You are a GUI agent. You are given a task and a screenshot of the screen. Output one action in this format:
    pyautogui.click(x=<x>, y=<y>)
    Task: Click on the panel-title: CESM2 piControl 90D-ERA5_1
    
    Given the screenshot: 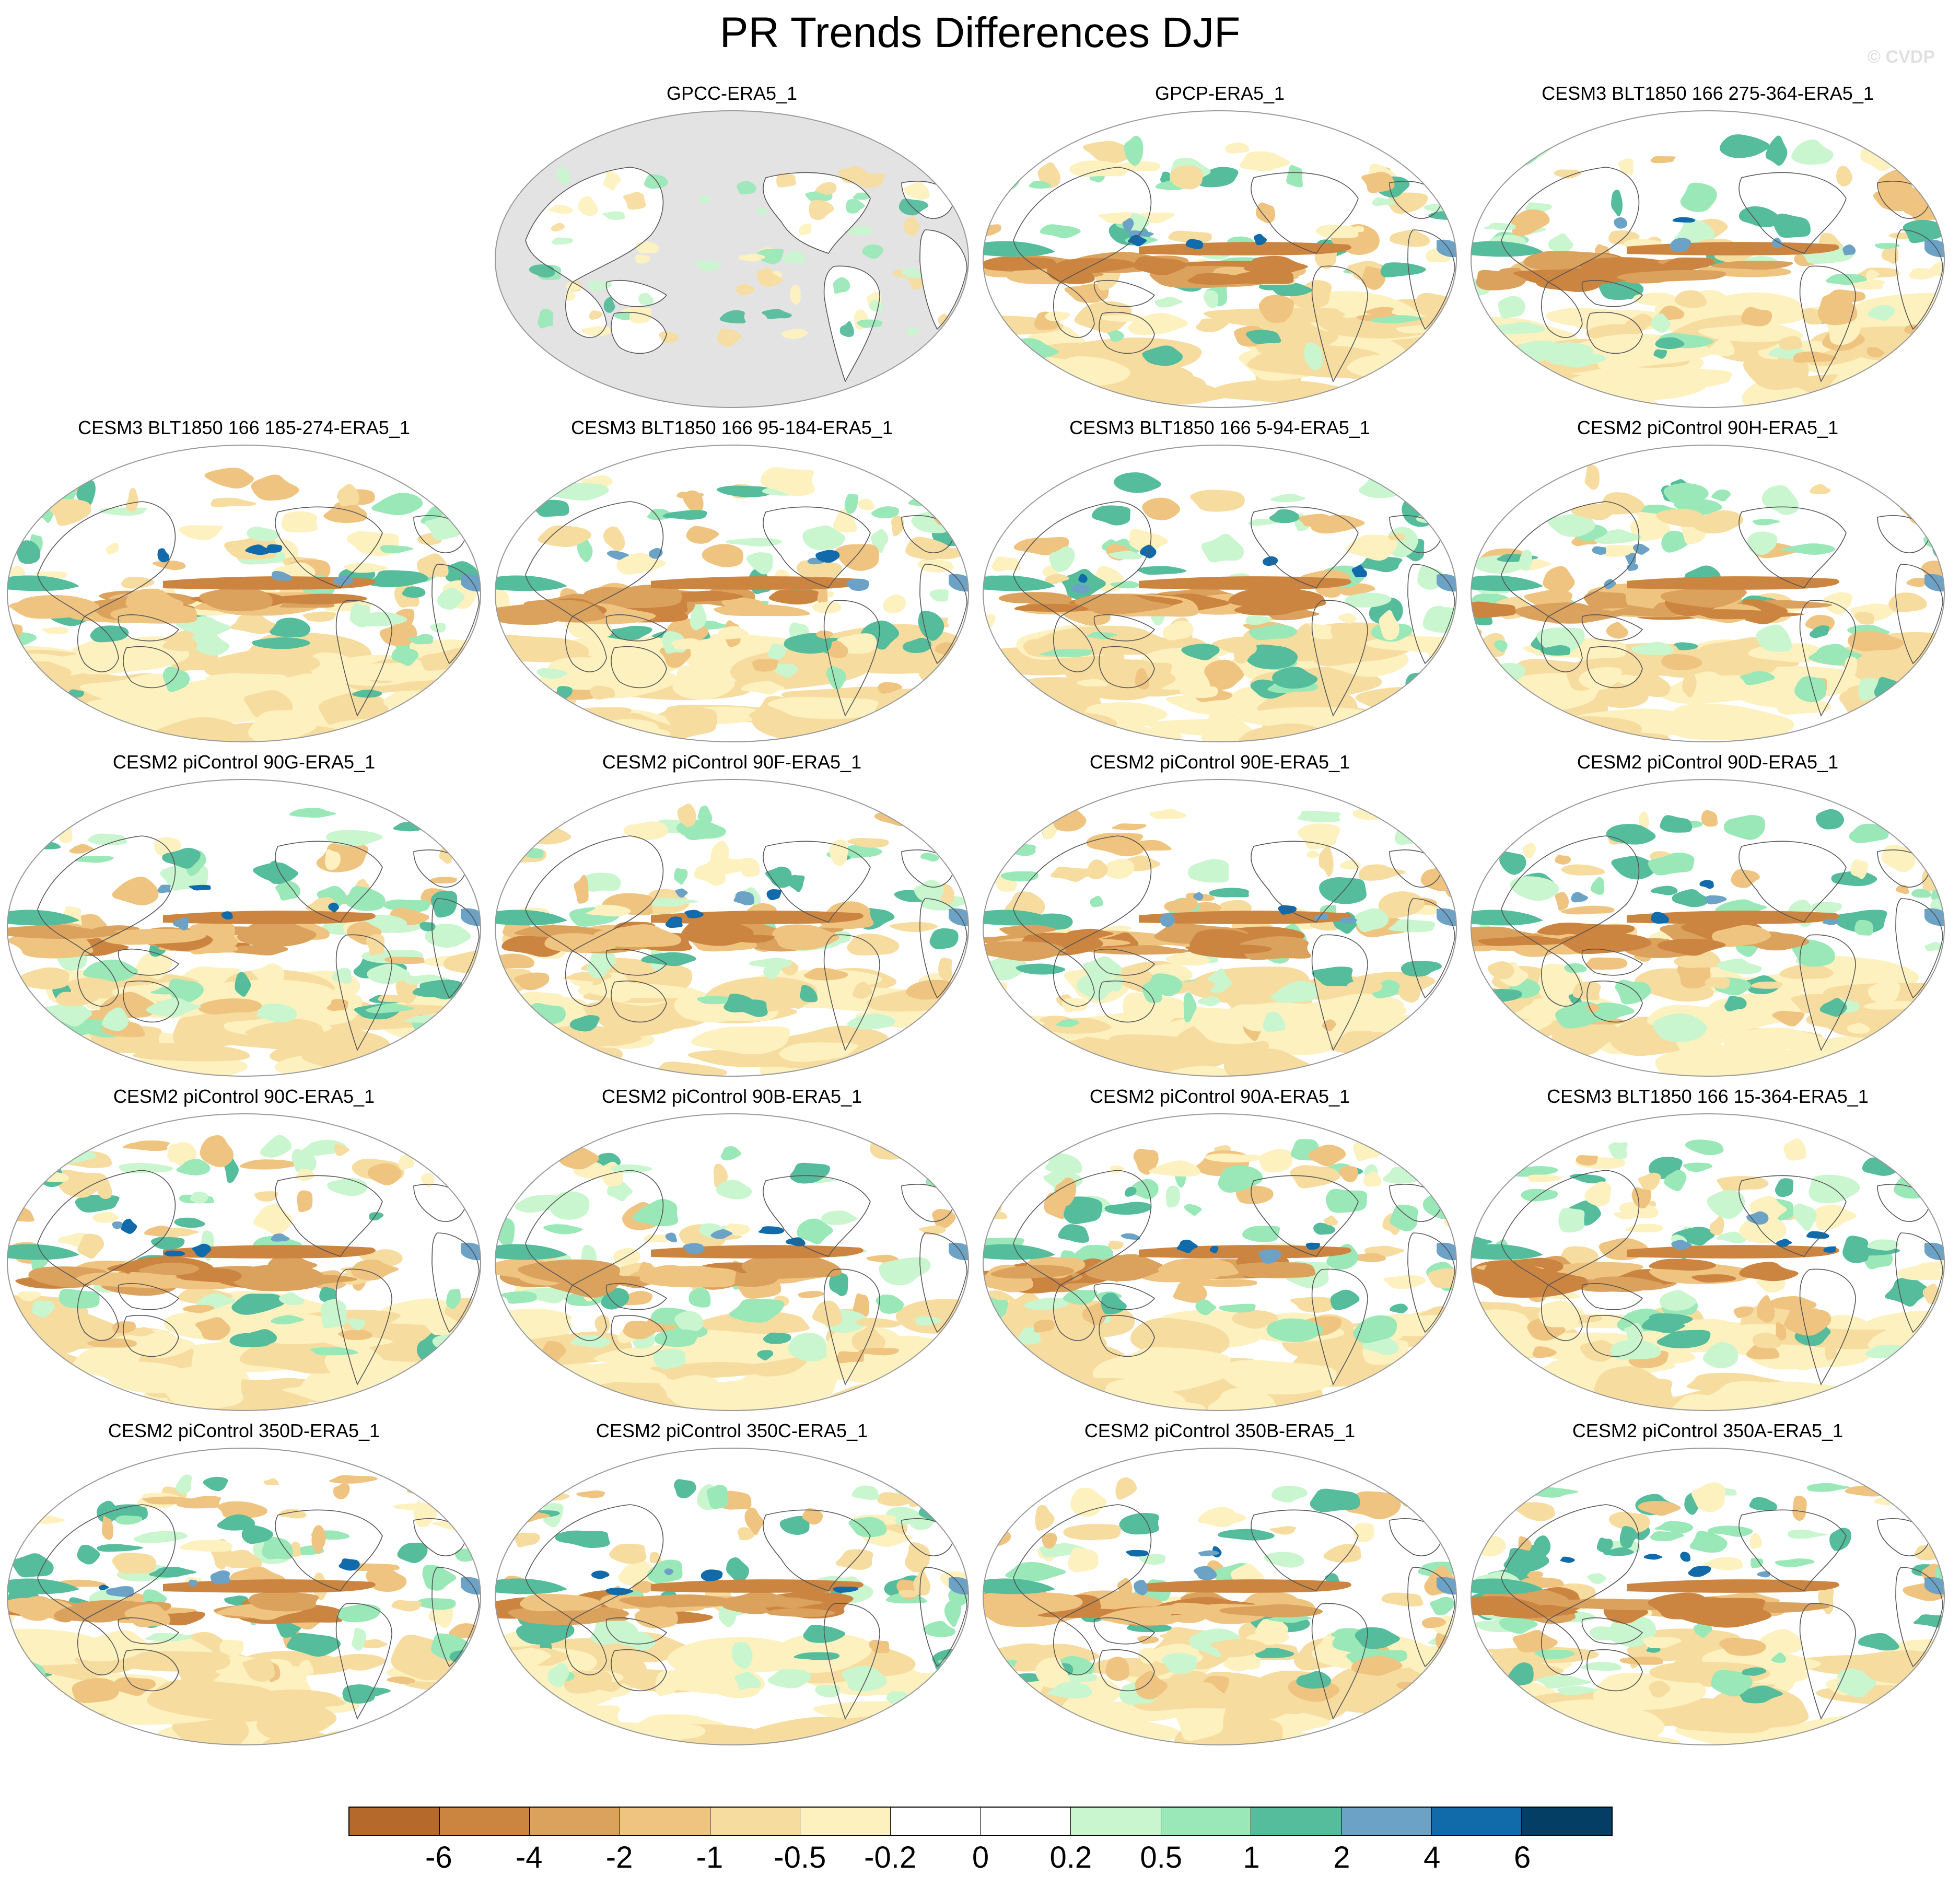 What is the action you would take?
    pyautogui.click(x=1708, y=762)
    